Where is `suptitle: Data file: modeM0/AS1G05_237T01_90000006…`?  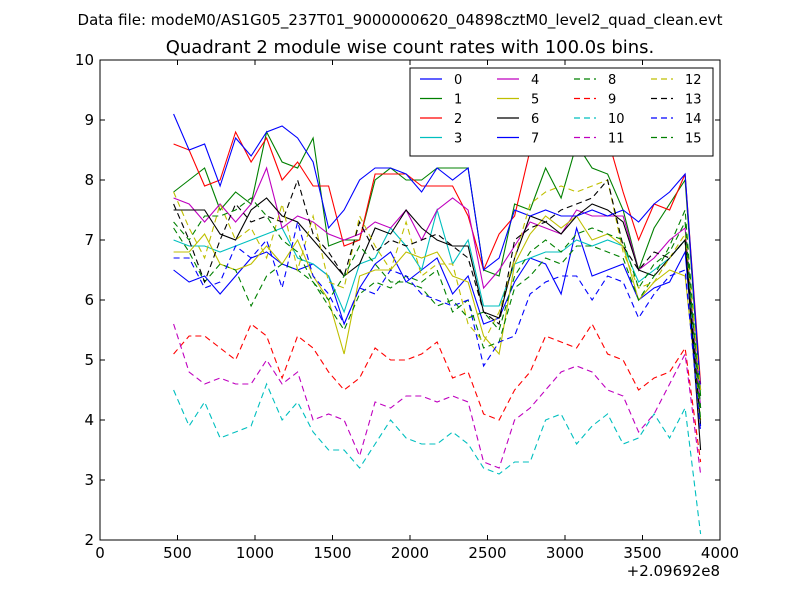
suptitle: Data file: modeM0/AS1G05_237T01_90000006… is located at coordinates (400, 20).